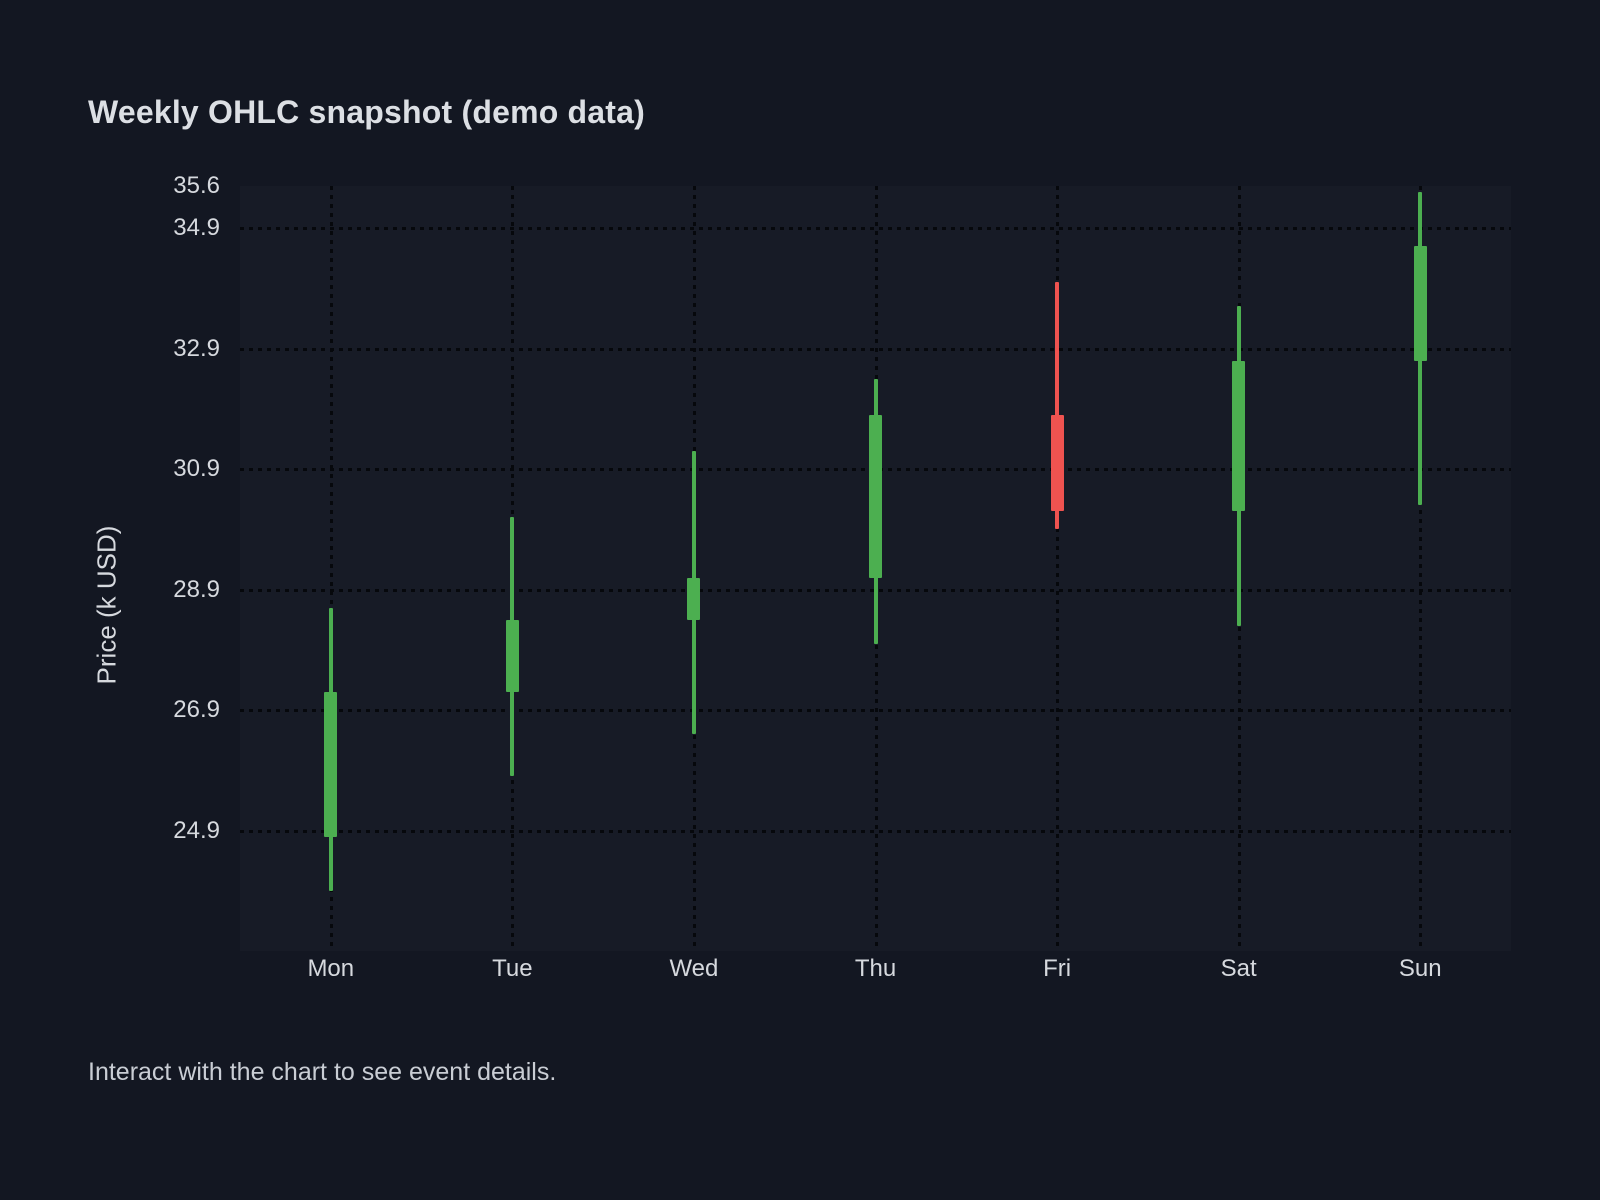 The image size is (1600, 1200). What do you see at coordinates (1239, 436) in the screenshot?
I see `candle-body-sat` at bounding box center [1239, 436].